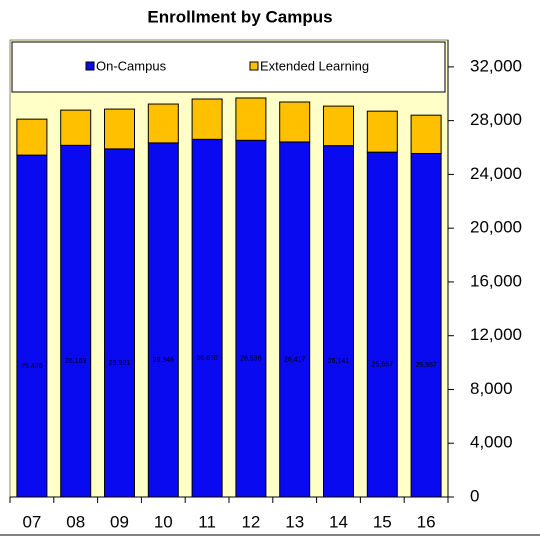 This screenshot has width=540, height=542. What do you see at coordinates (164, 360) in the screenshot?
I see `data-label: 26,346` at bounding box center [164, 360].